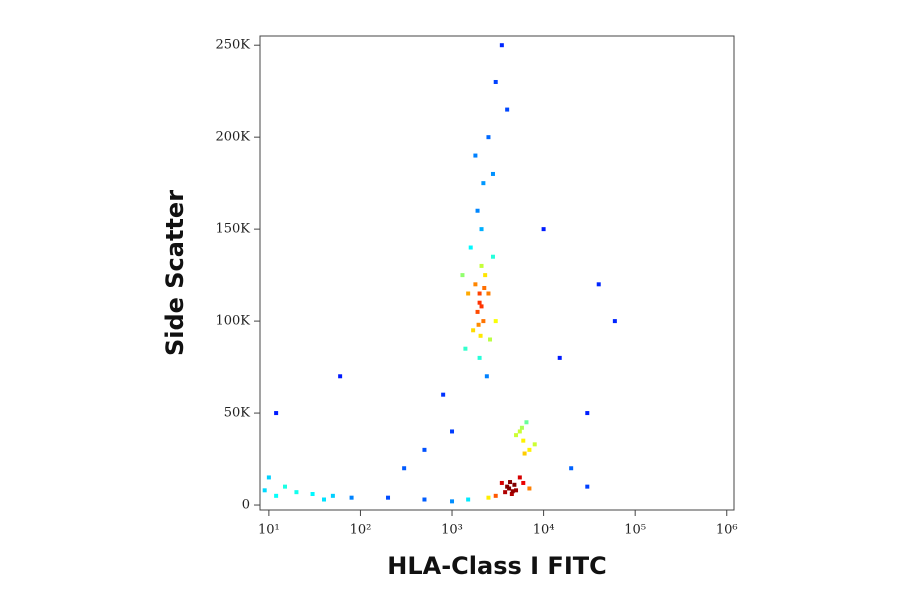 The width and height of the screenshot is (900, 594). What do you see at coordinates (269, 530) in the screenshot?
I see `x-tick-label: 10¹` at bounding box center [269, 530].